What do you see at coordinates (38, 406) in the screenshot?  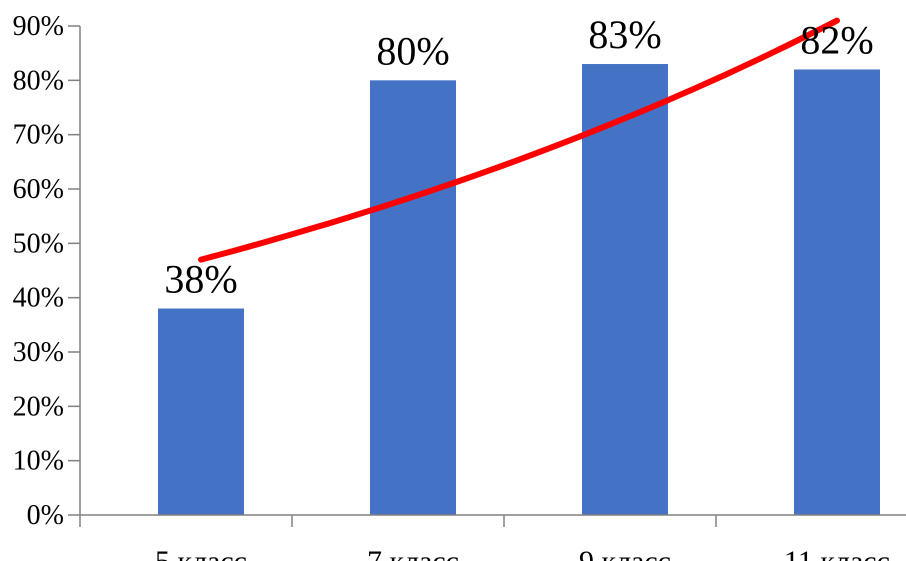 I see `y-tick-label: 20%` at bounding box center [38, 406].